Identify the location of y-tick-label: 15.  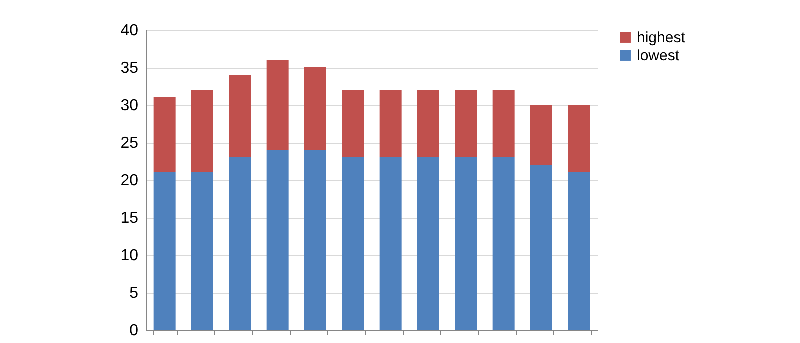
(129, 218).